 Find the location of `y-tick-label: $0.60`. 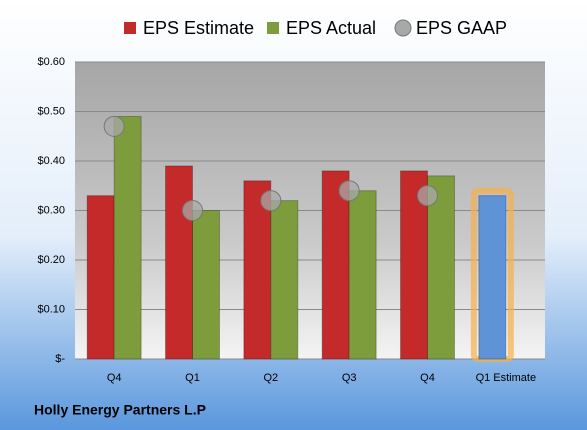

y-tick-label: $0.60 is located at coordinates (51, 62).